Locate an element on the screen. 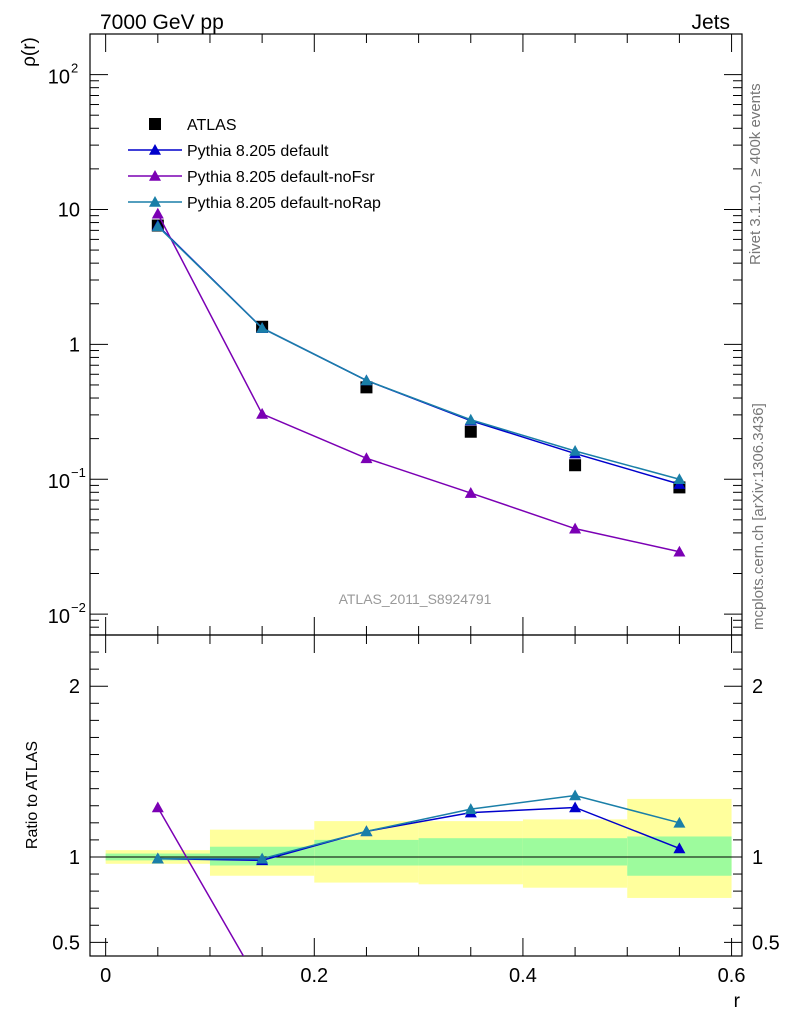 The width and height of the screenshot is (786, 1024). main-ytick-exponent: −2 is located at coordinates (78, 607).